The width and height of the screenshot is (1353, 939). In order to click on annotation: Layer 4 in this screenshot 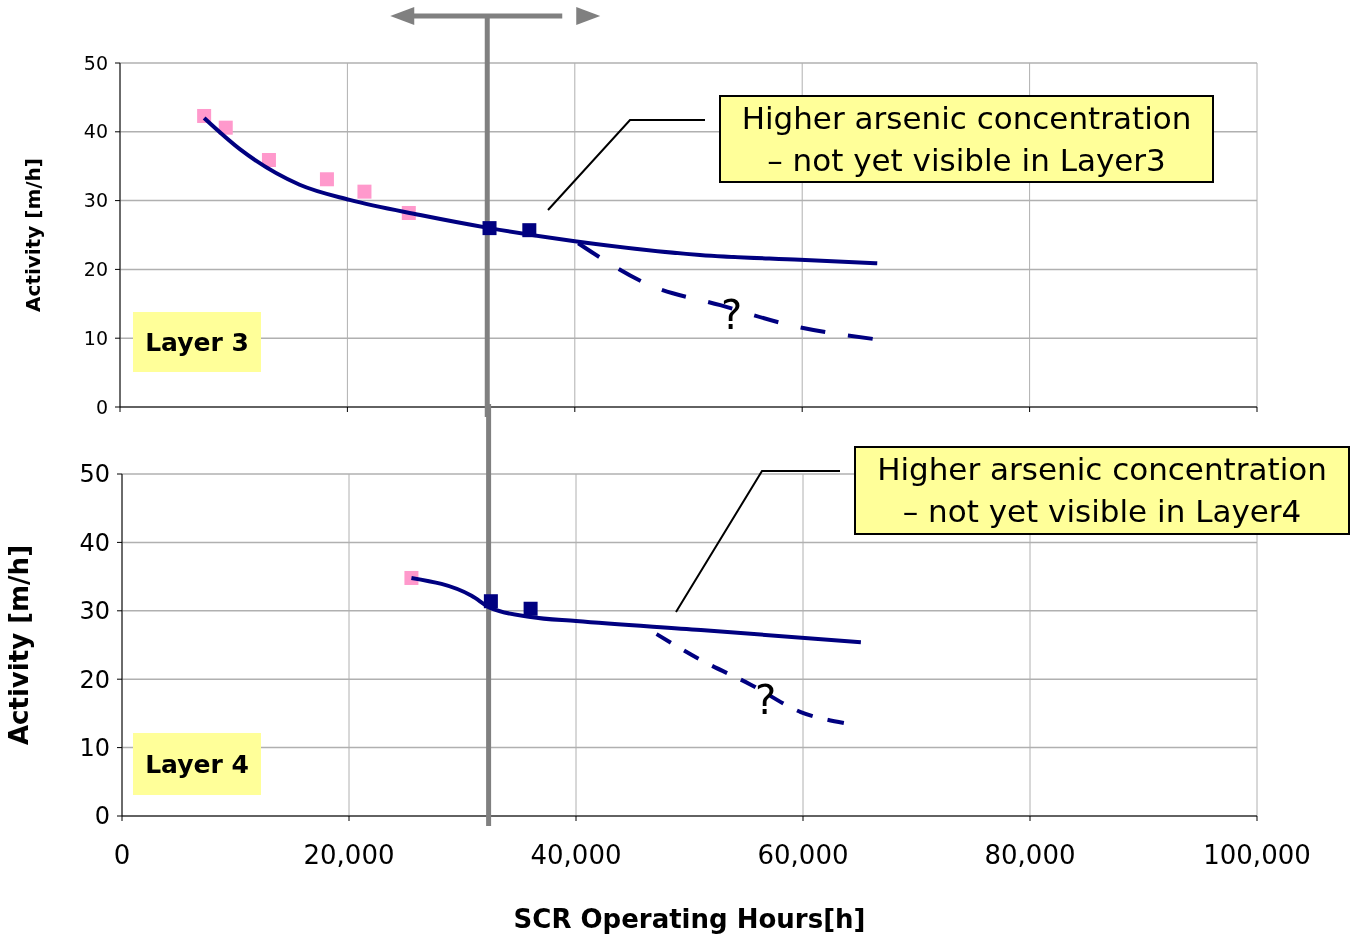, I will do `click(197, 764)`.